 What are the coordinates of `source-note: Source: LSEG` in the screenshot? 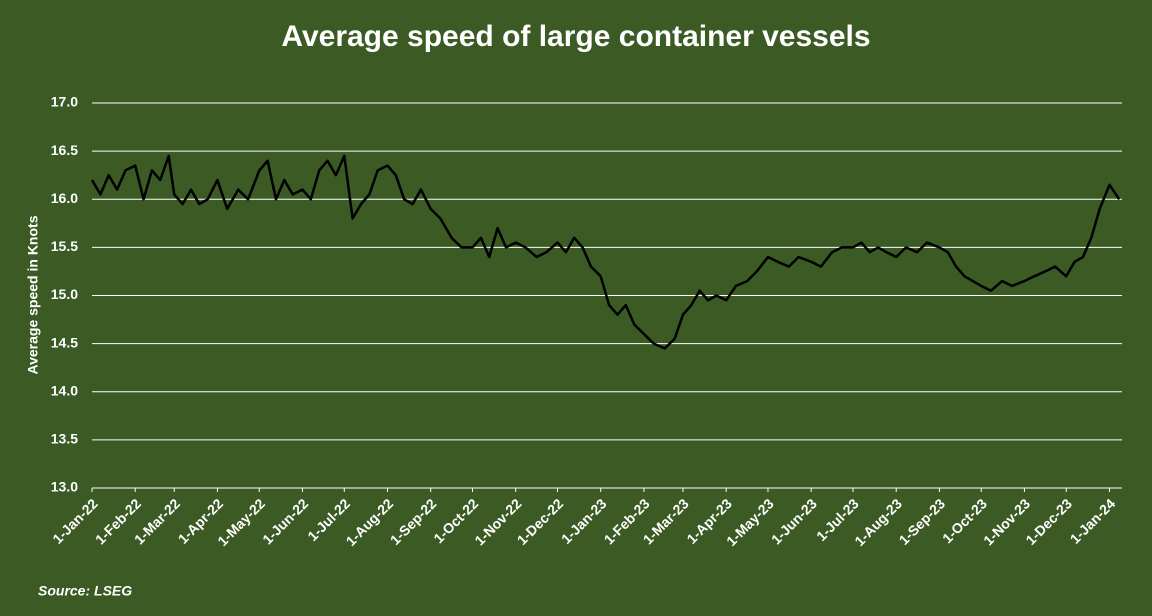 It's located at (85, 591).